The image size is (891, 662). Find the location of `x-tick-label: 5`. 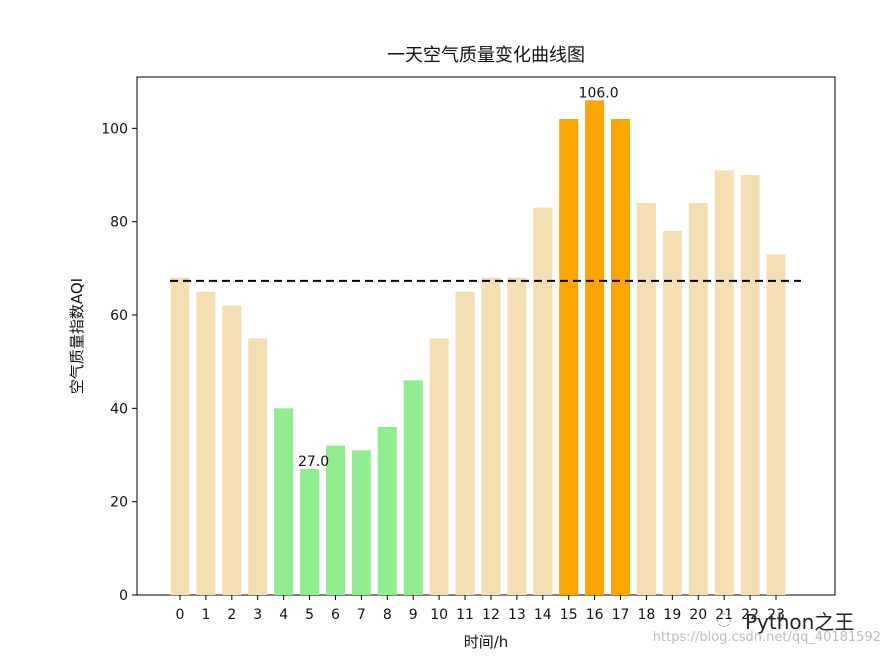

x-tick-label: 5 is located at coordinates (309, 615).